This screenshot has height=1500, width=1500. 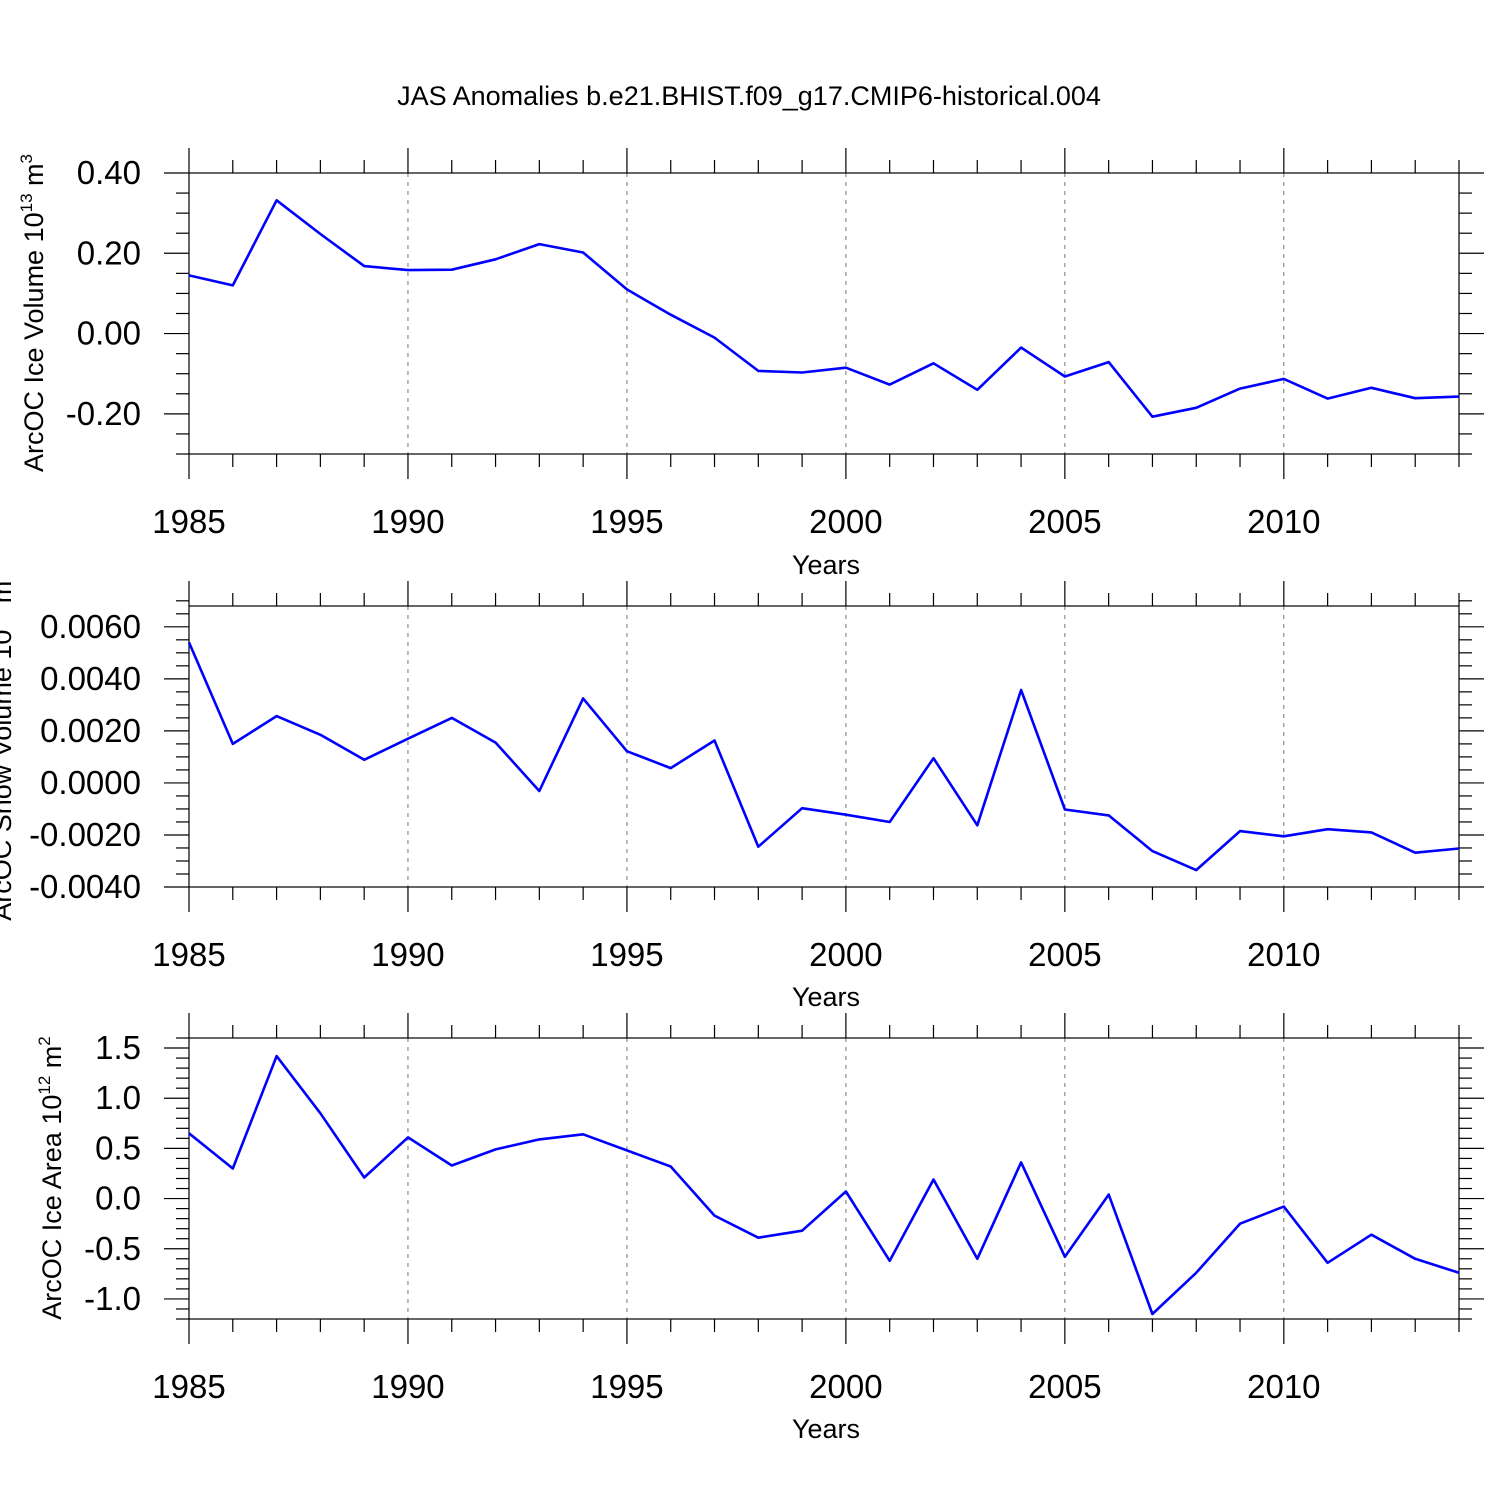 What do you see at coordinates (33, 313) in the screenshot?
I see `ice-volume-y-axis-title: ArcOC Ice Volume 1013 m3` at bounding box center [33, 313].